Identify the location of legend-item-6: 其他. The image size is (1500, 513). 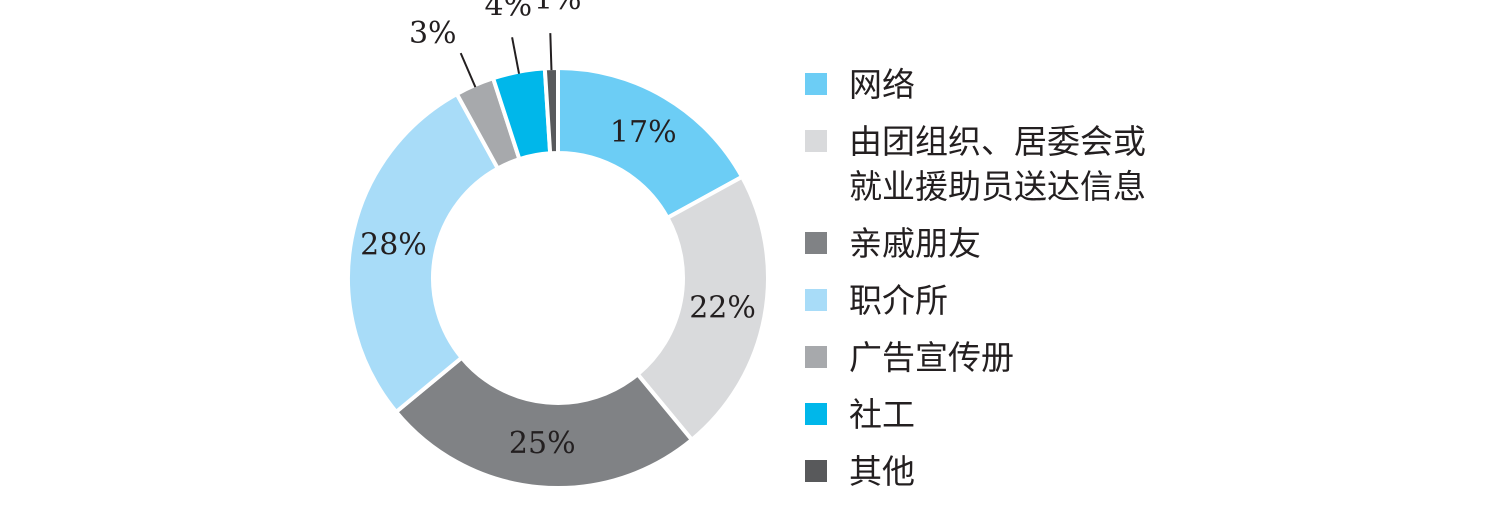
(985, 471).